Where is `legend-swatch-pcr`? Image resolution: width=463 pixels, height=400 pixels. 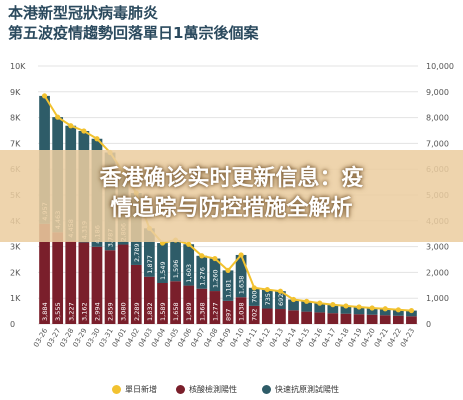
legend-swatch-pcr is located at coordinates (180, 389).